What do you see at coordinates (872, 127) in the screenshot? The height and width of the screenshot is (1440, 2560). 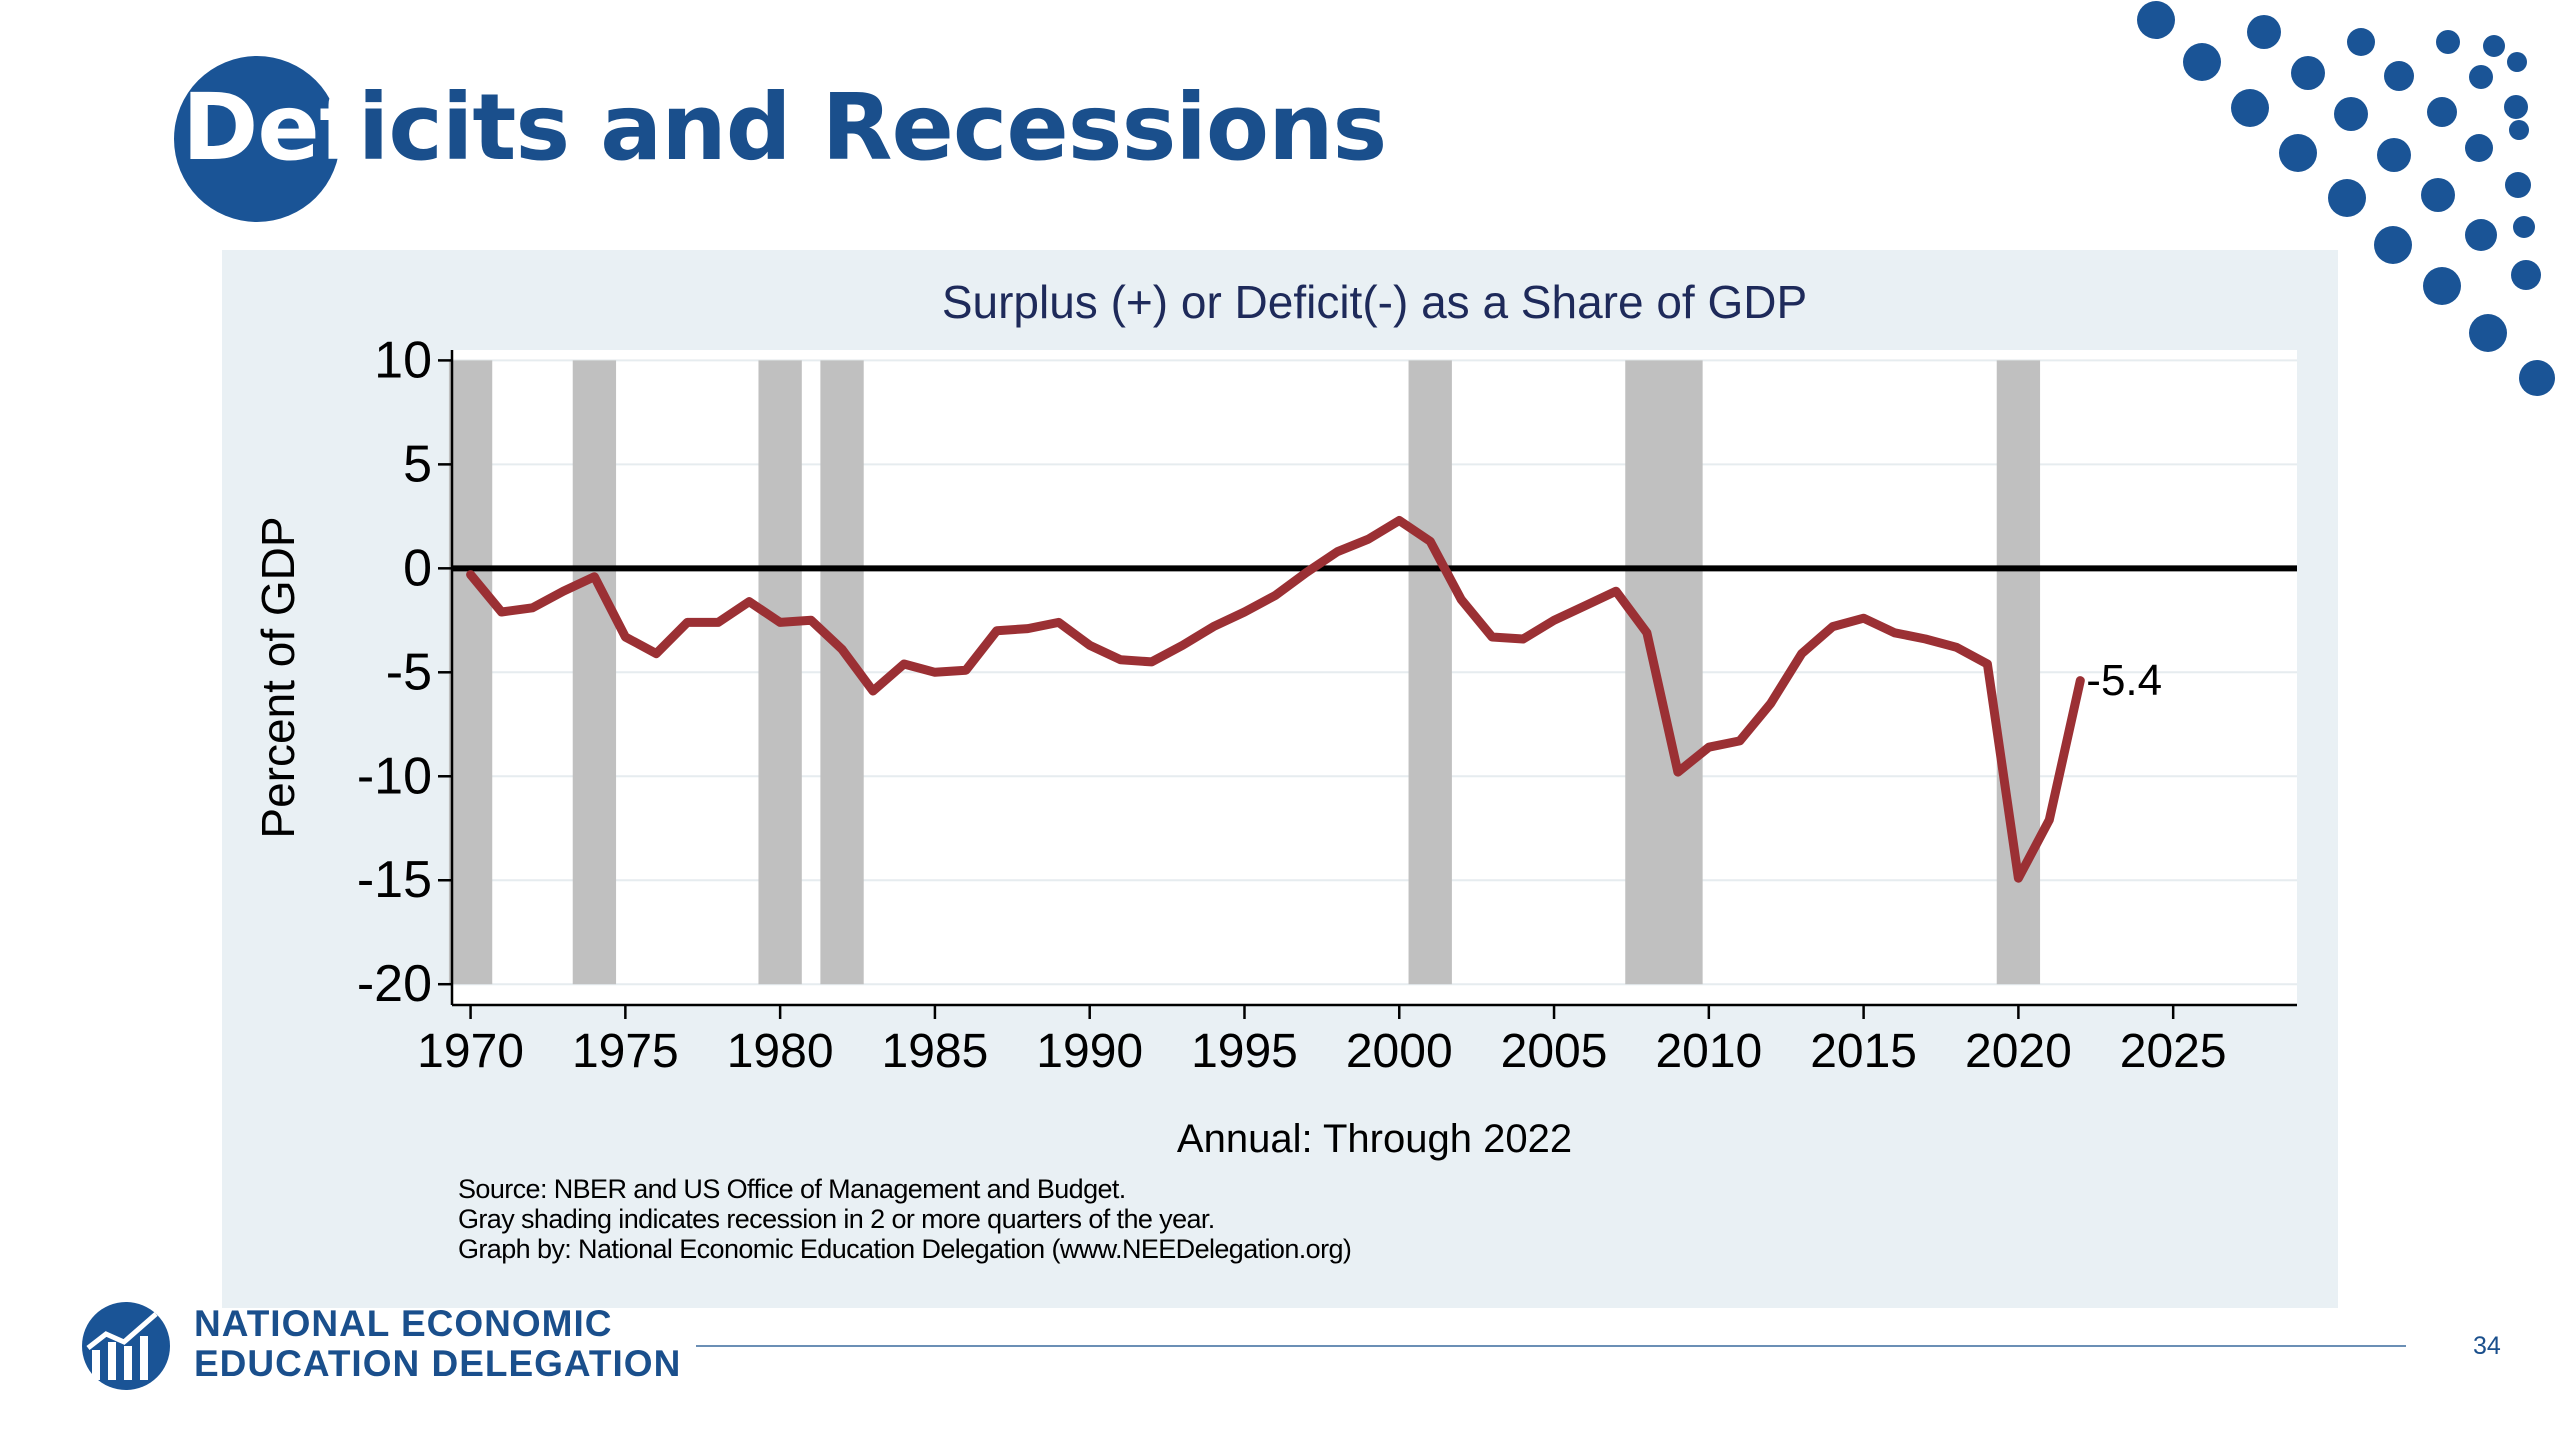 I see `slide-title-rest: icits and Recessions` at bounding box center [872, 127].